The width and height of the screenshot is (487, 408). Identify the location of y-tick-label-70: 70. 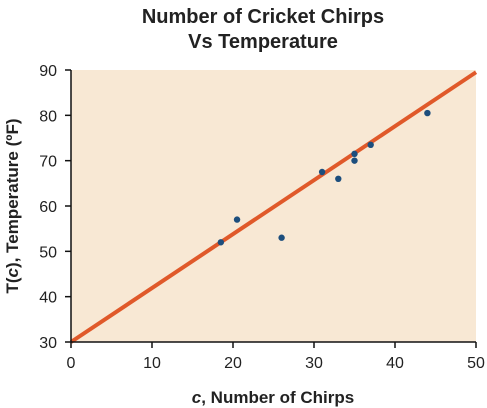
(48, 162).